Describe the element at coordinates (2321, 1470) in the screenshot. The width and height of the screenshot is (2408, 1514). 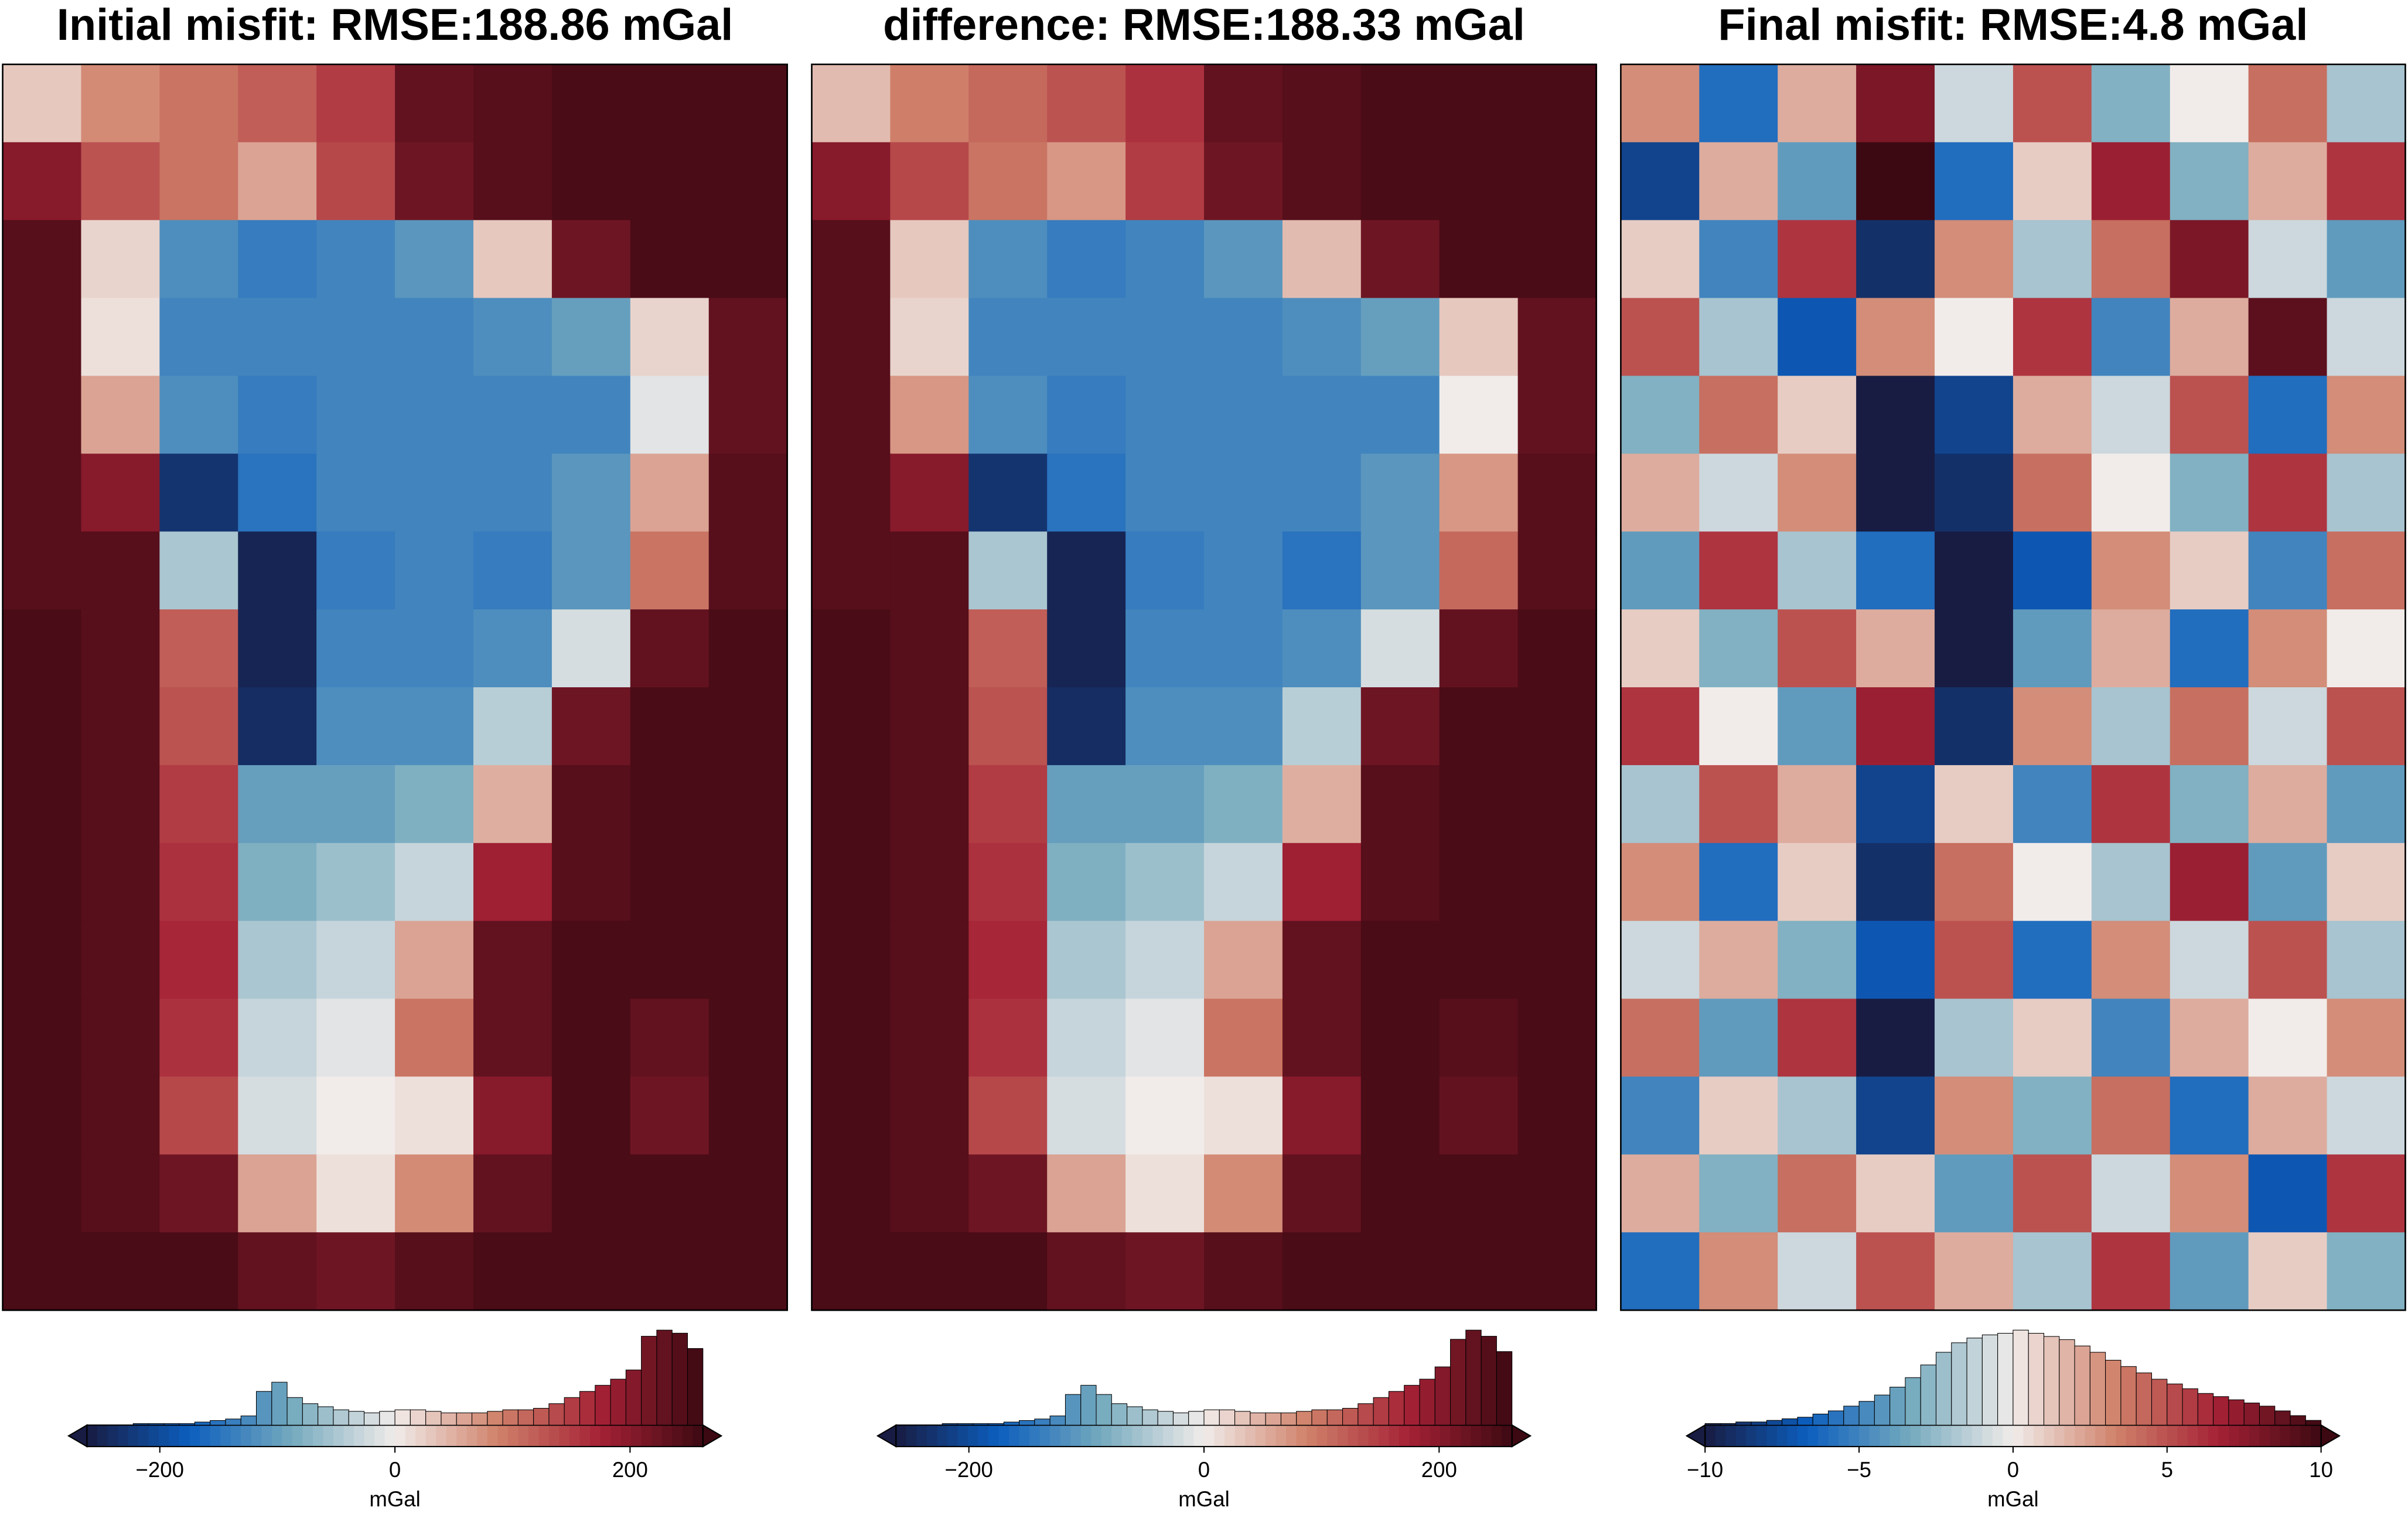
I see `colorbar-tick-label: 10` at that location.